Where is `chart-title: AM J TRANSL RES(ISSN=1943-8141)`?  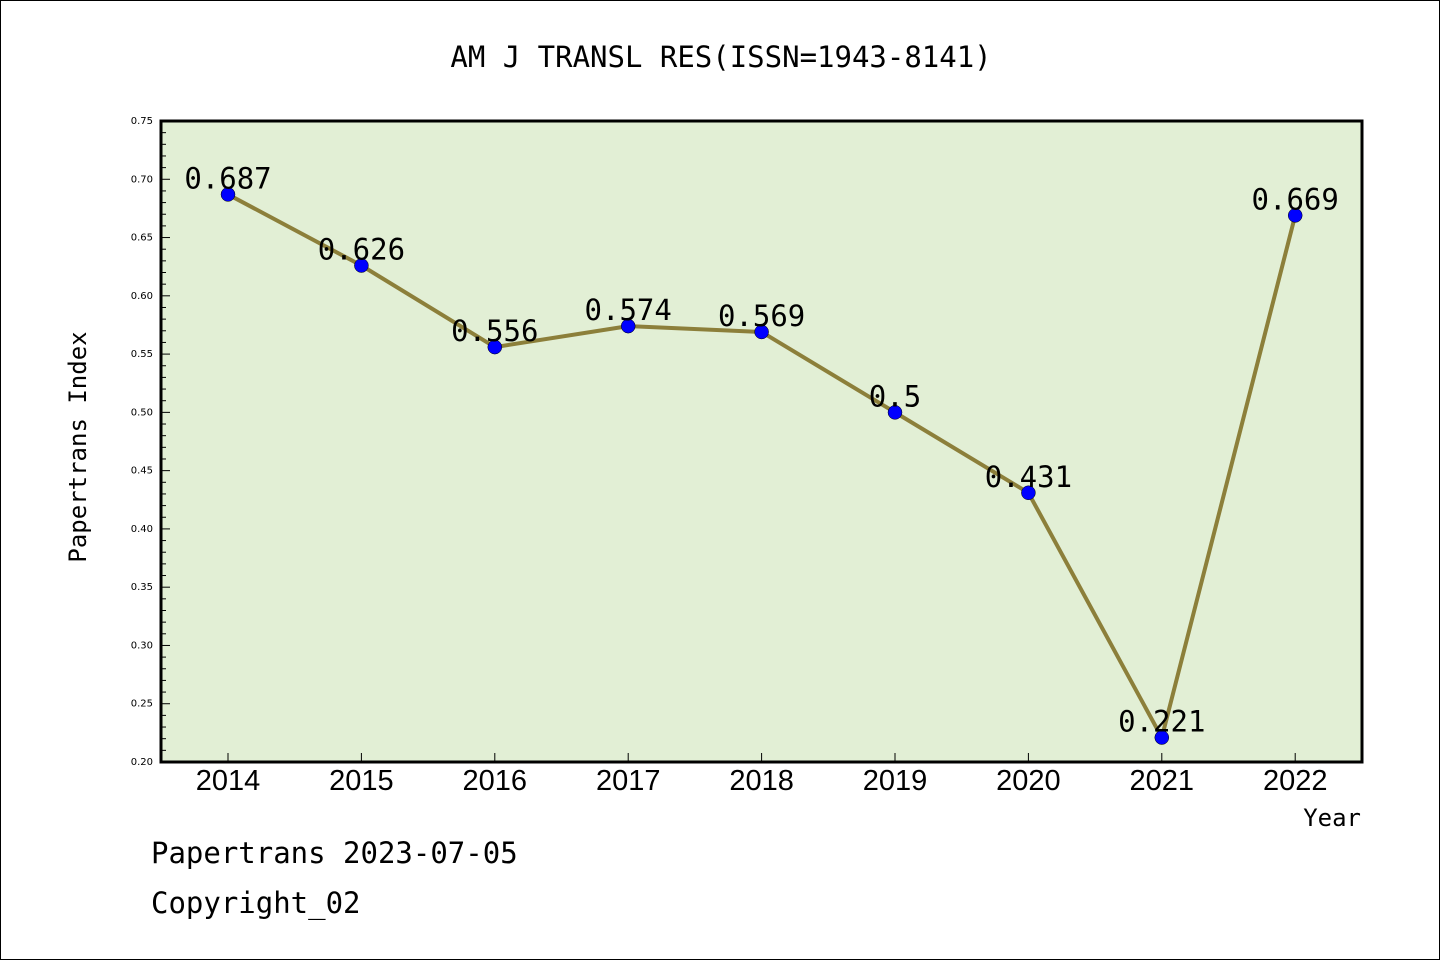
chart-title: AM J TRANSL RES(ISSN=1943-8141) is located at coordinates (720, 57).